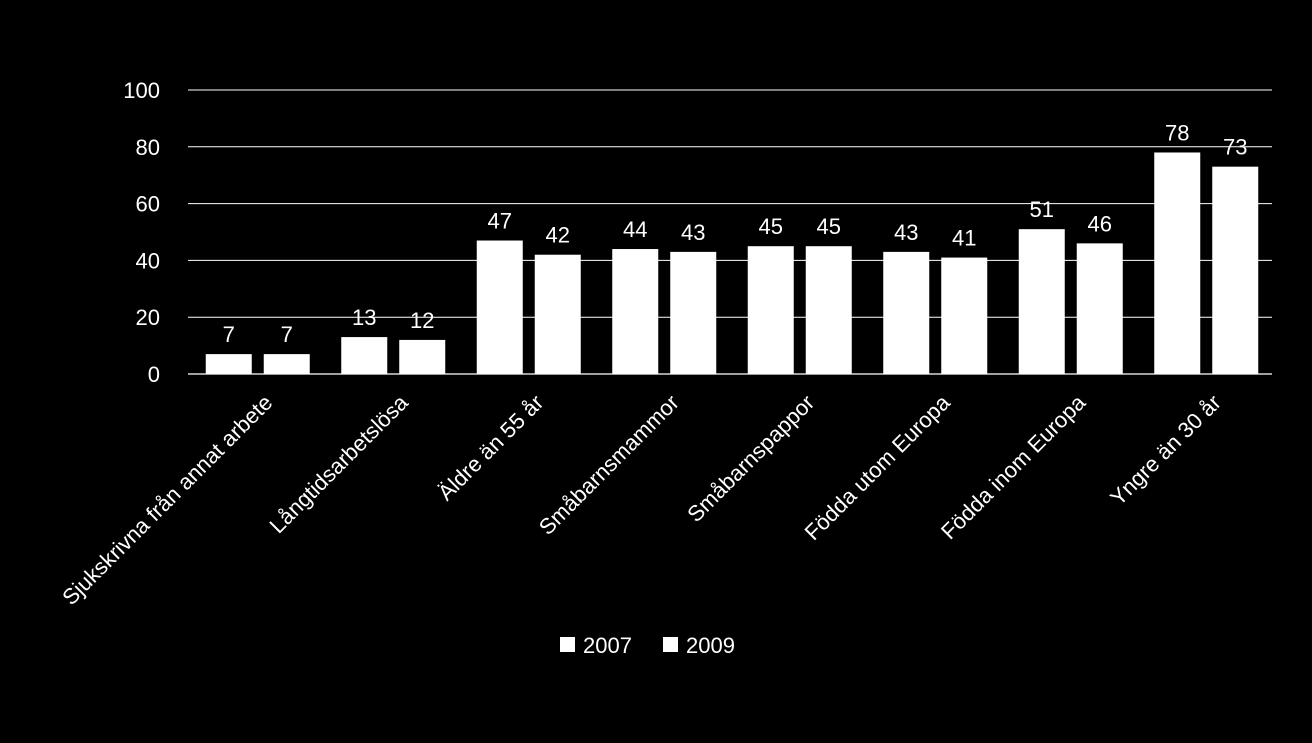 The height and width of the screenshot is (743, 1312). Describe the element at coordinates (500, 221) in the screenshot. I see `data-label: 47` at that location.